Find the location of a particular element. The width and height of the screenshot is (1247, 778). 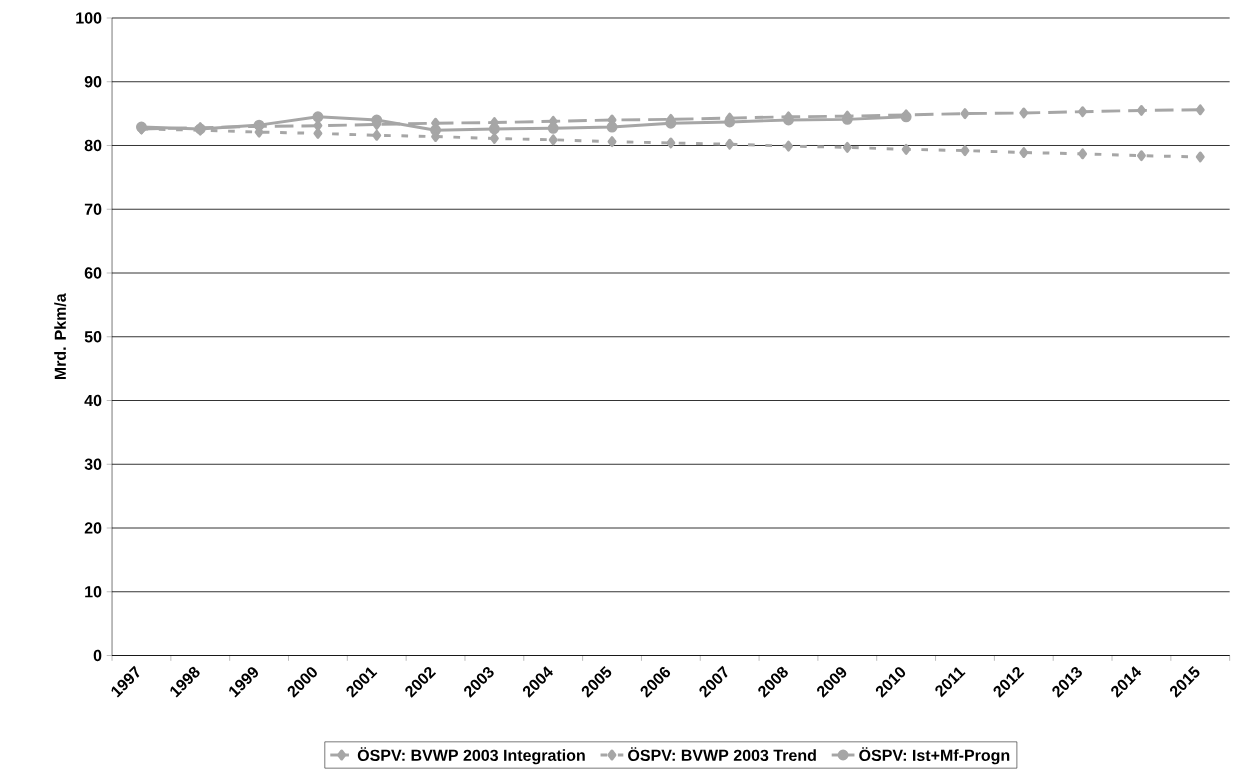

y-tick-label: 70 is located at coordinates (93, 209).